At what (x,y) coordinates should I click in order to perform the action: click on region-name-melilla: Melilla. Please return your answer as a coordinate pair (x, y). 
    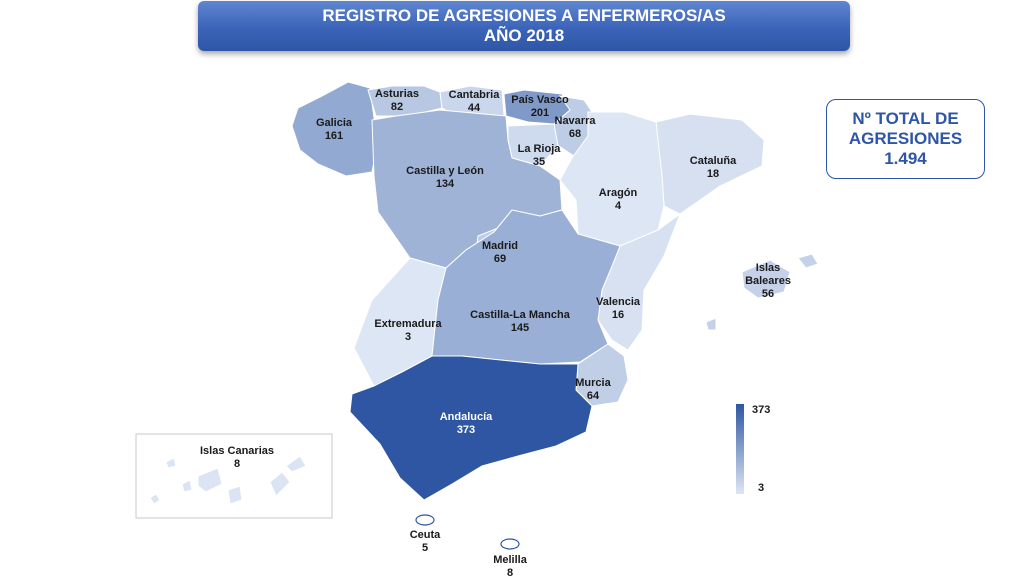
    Looking at the image, I should click on (510, 560).